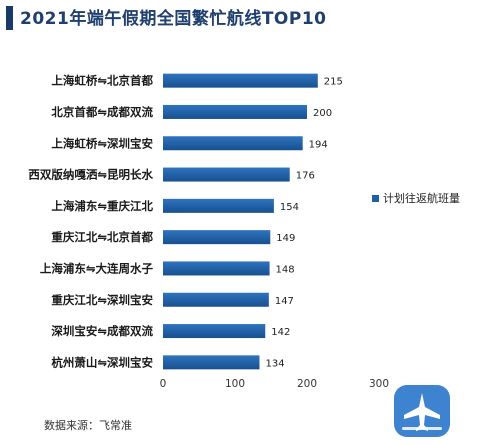 This screenshot has height=445, width=480. What do you see at coordinates (322, 113) in the screenshot?
I see `data-label: 200` at bounding box center [322, 113].